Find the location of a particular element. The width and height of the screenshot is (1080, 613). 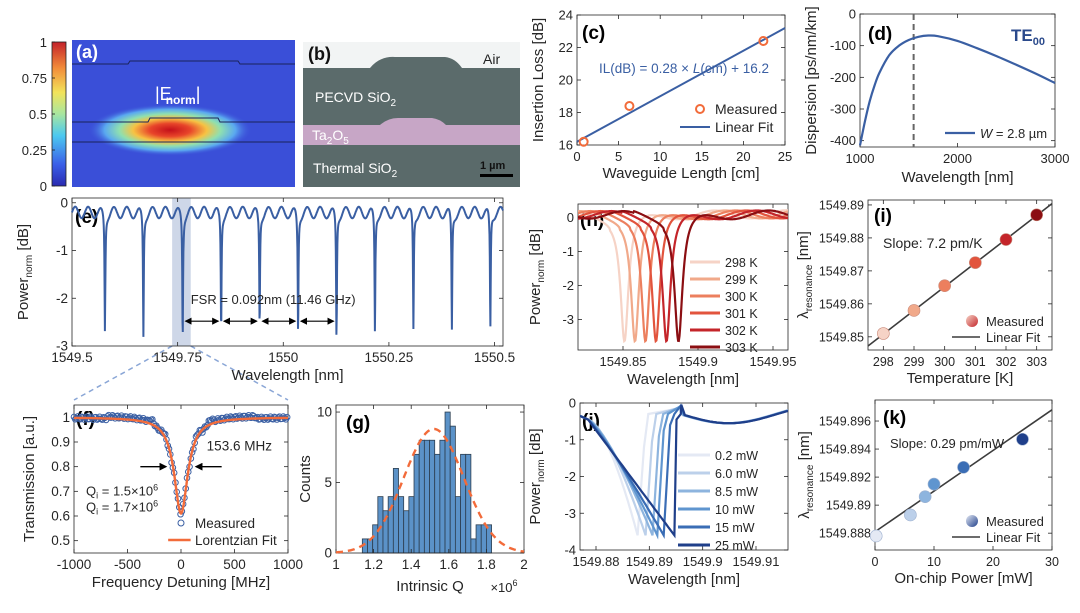

panel-a: 1 0.75 0.5 0.25 0 (a) |E​norm| is located at coordinates (158, 114).